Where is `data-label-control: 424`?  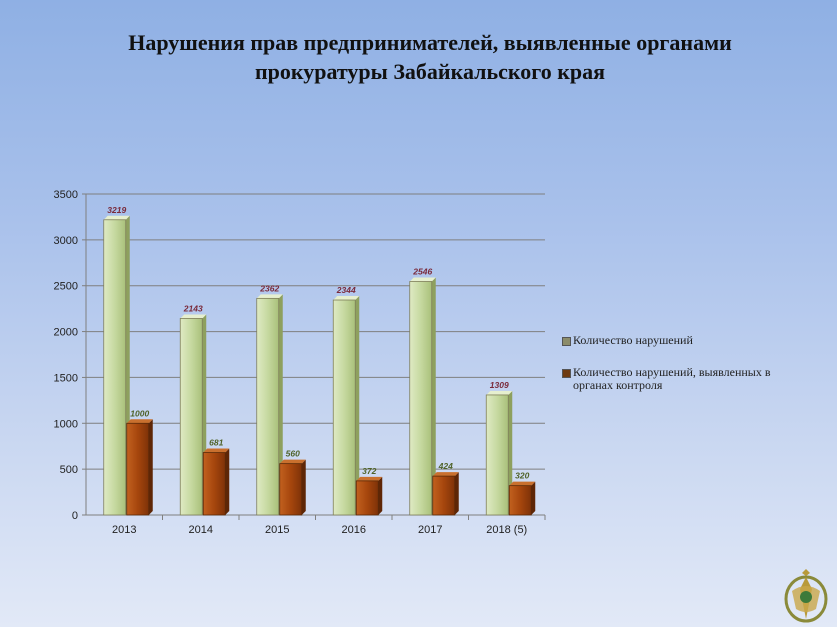 data-label-control: 424 is located at coordinates (445, 466).